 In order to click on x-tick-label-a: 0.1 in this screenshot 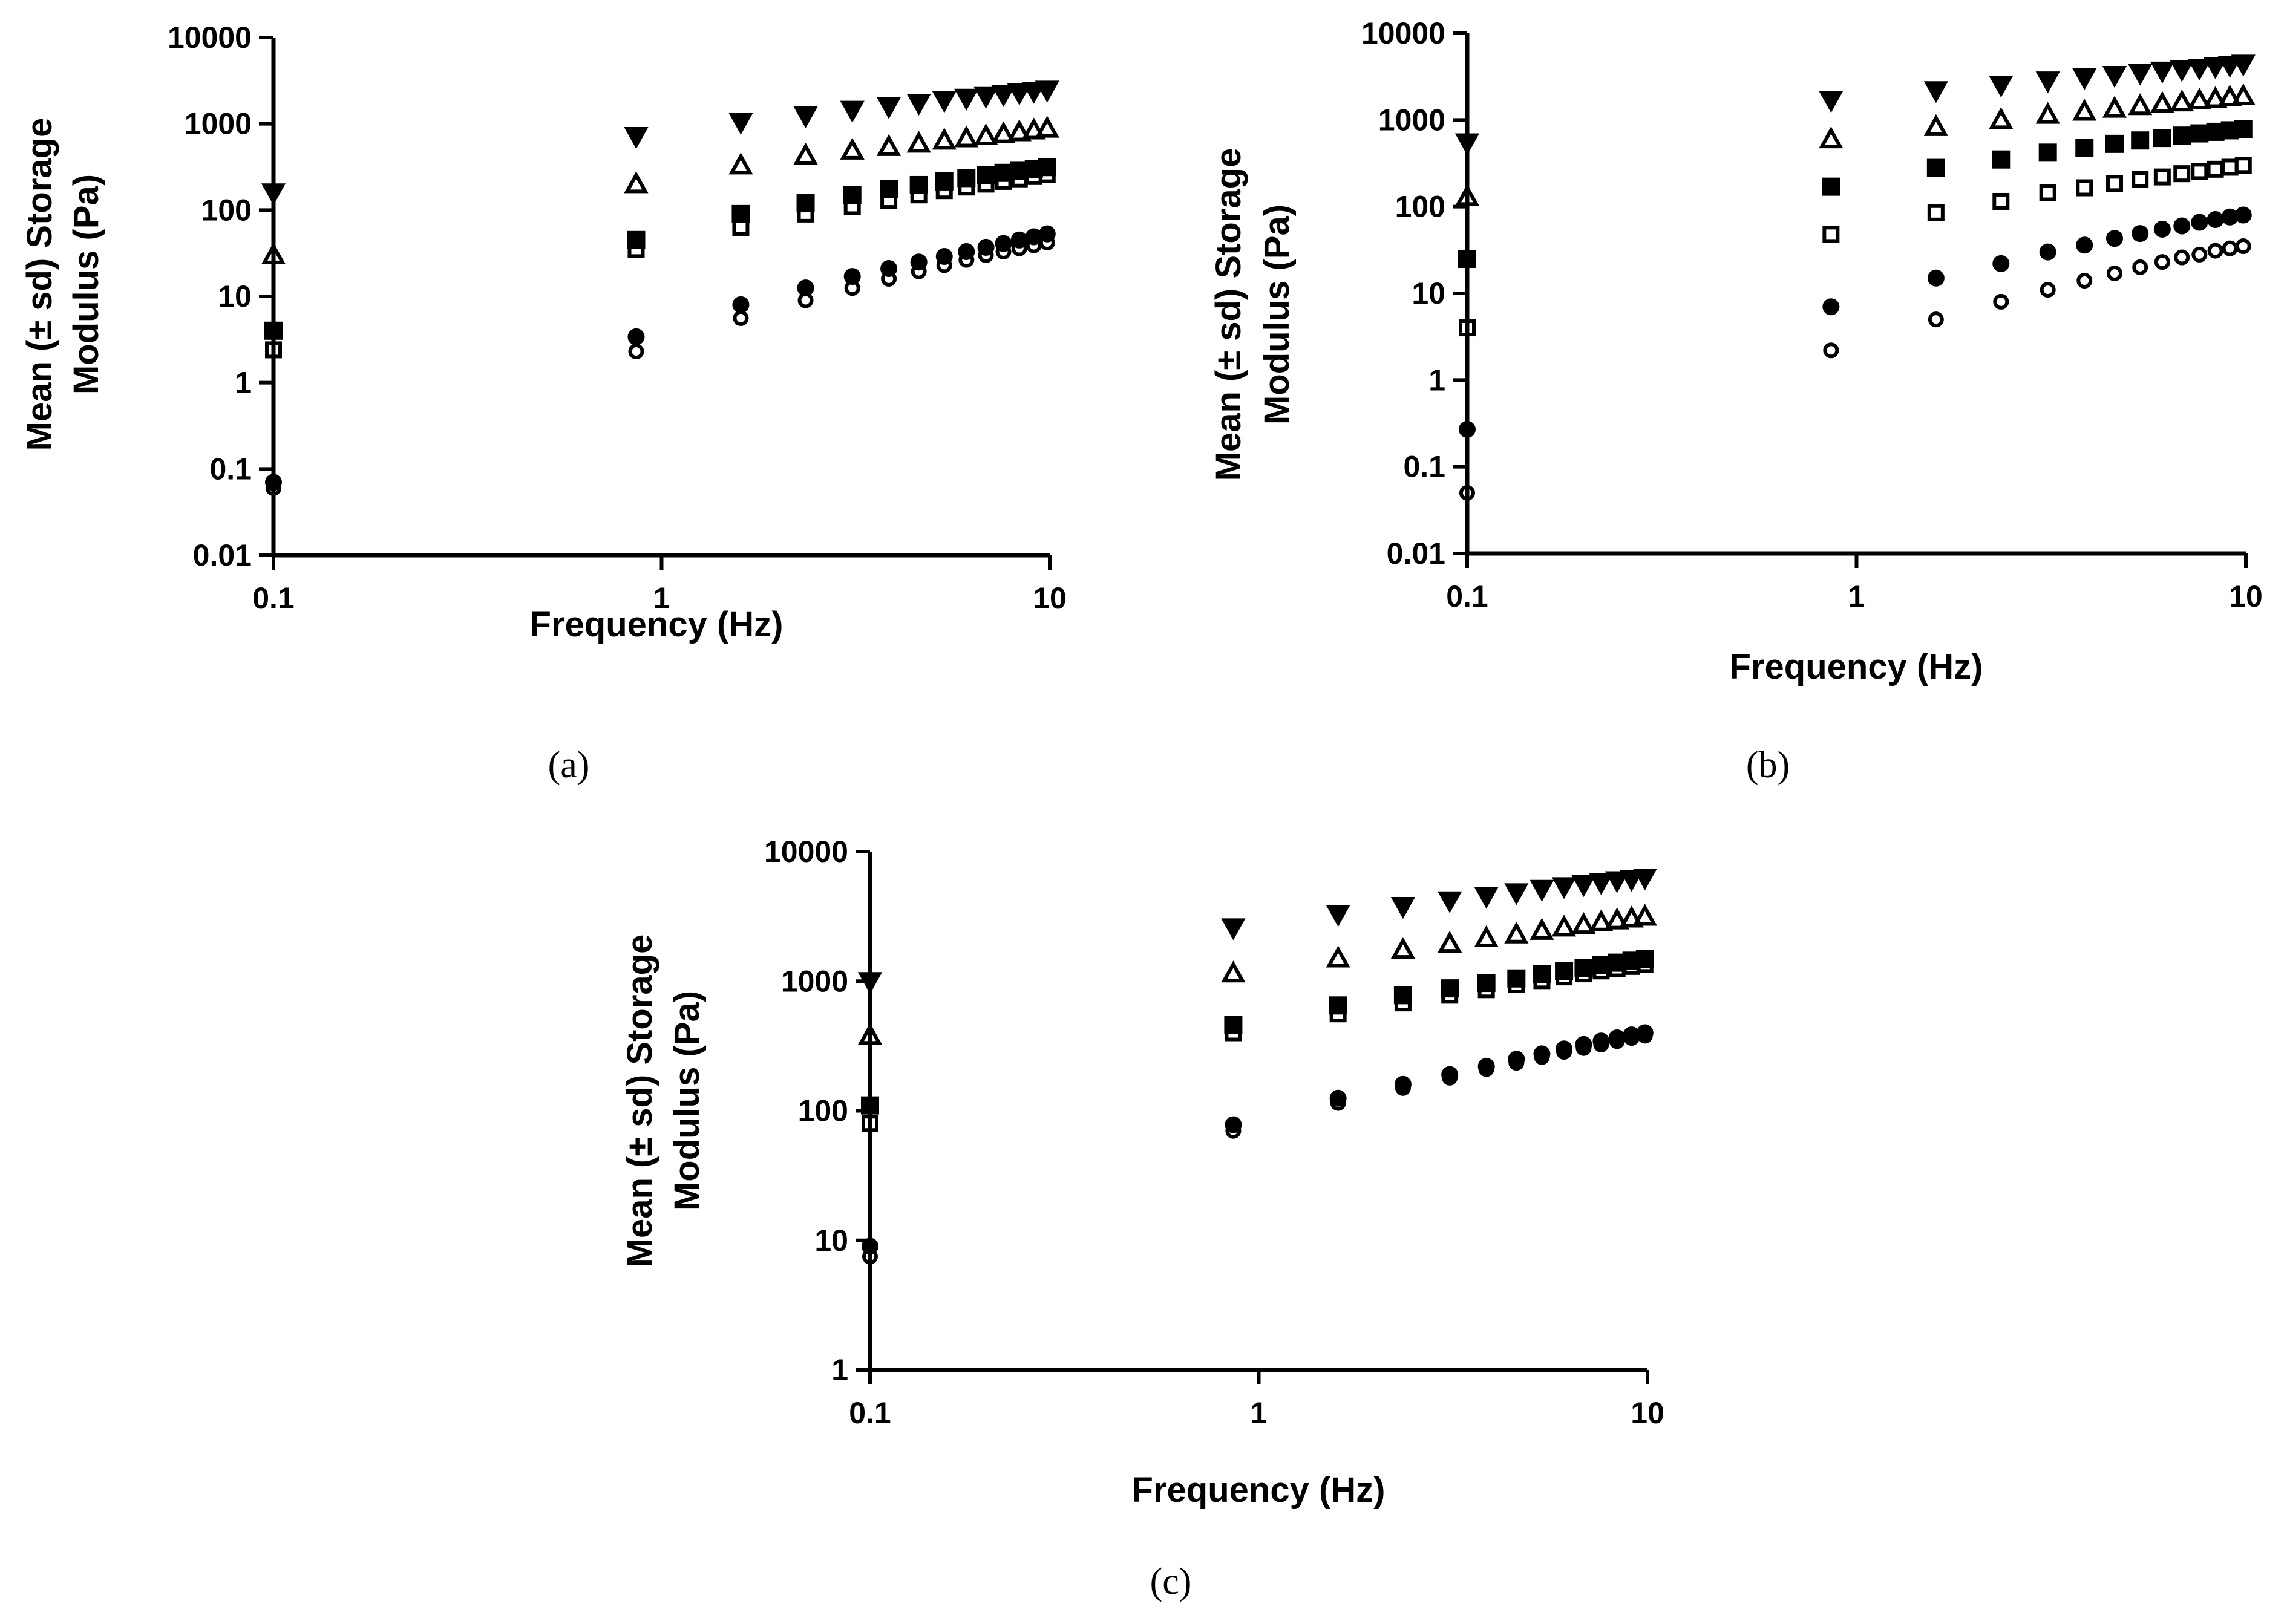, I will do `click(273, 598)`.